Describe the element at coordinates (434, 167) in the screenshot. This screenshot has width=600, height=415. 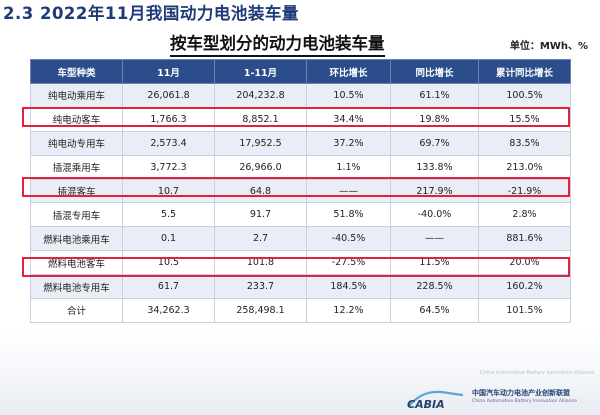
I see `cell-yoy: 133.8%` at that location.